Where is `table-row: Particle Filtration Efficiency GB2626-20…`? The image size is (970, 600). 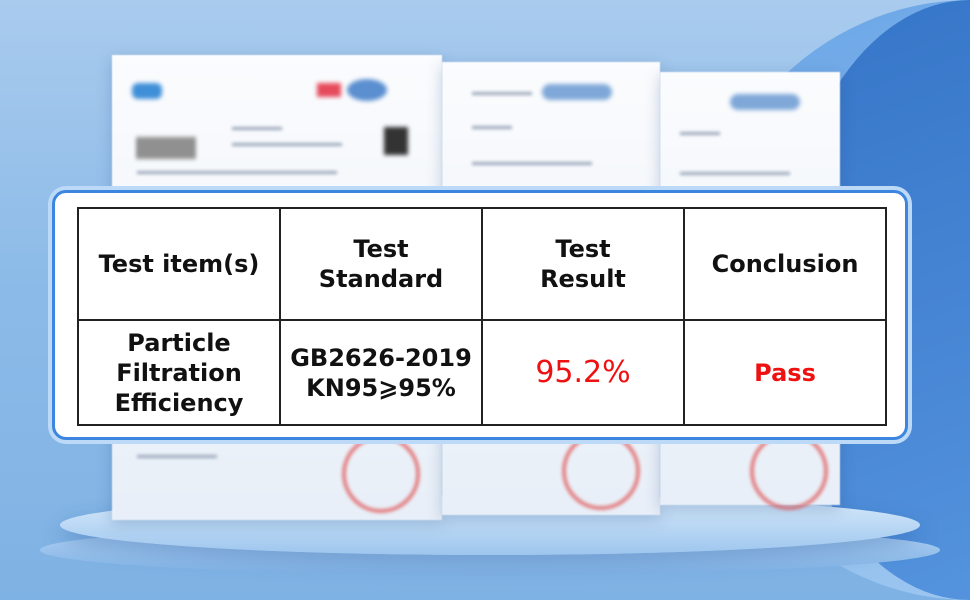 table-row: Particle Filtration Efficiency GB2626-20… is located at coordinates (482, 372).